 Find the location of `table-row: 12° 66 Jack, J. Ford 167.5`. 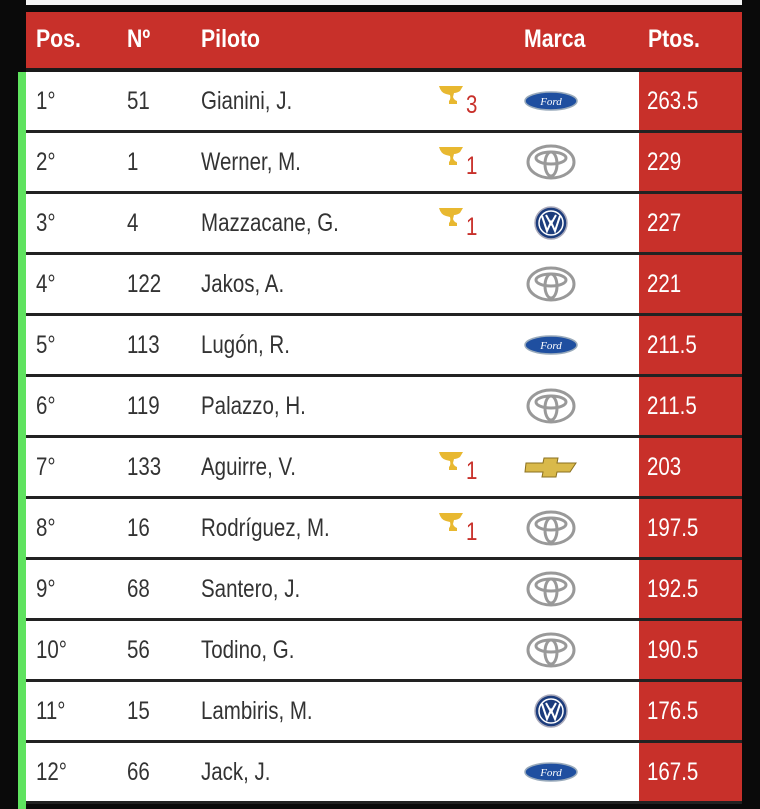

table-row: 12° 66 Jack, J. Ford 167.5 is located at coordinates (384, 773).